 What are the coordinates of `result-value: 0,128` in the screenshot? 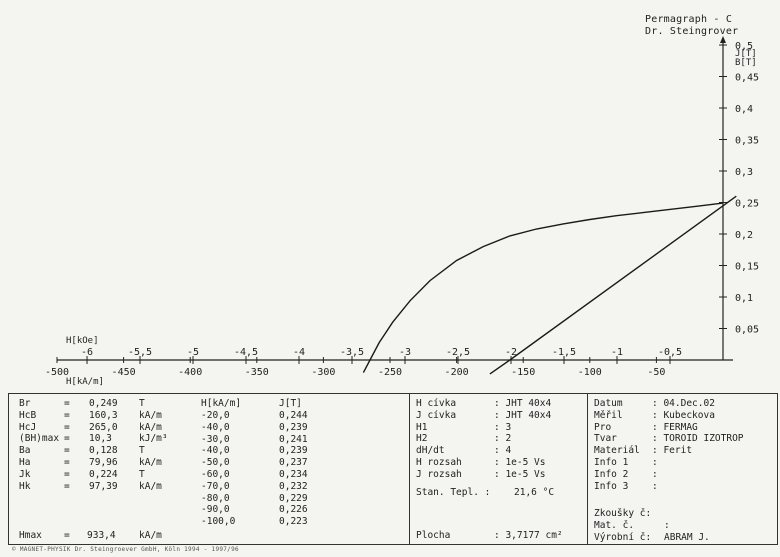 It's located at (103, 451).